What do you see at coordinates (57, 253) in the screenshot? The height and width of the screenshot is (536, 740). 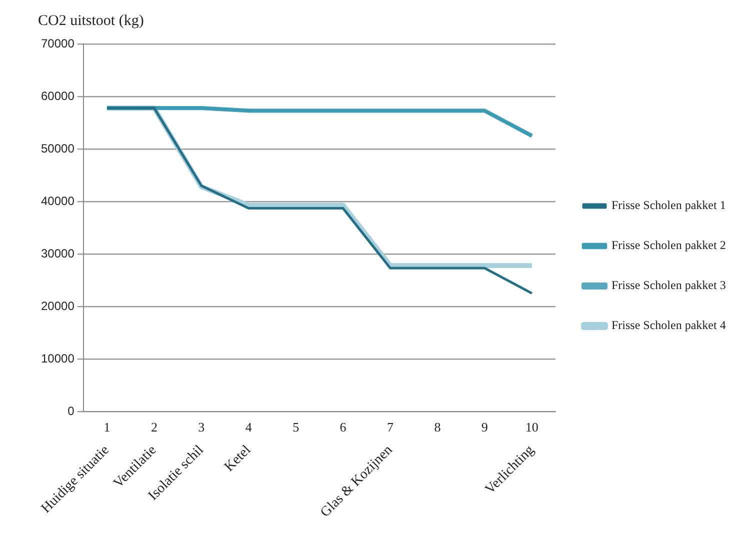 I see `y-tick-label: 30000` at bounding box center [57, 253].